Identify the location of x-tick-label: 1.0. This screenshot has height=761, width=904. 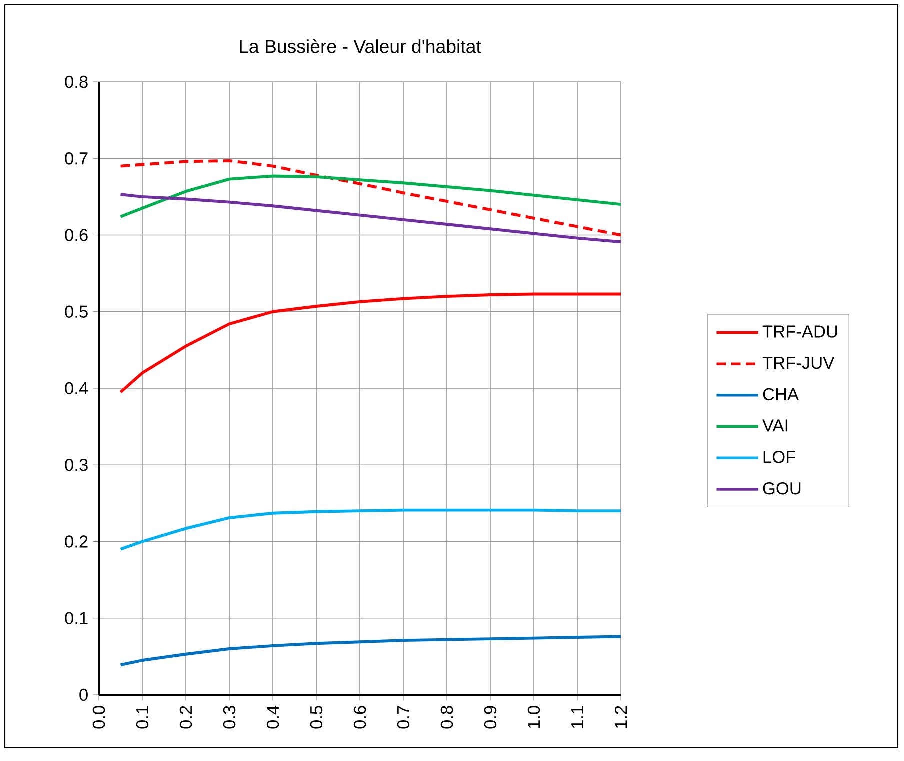
(534, 717).